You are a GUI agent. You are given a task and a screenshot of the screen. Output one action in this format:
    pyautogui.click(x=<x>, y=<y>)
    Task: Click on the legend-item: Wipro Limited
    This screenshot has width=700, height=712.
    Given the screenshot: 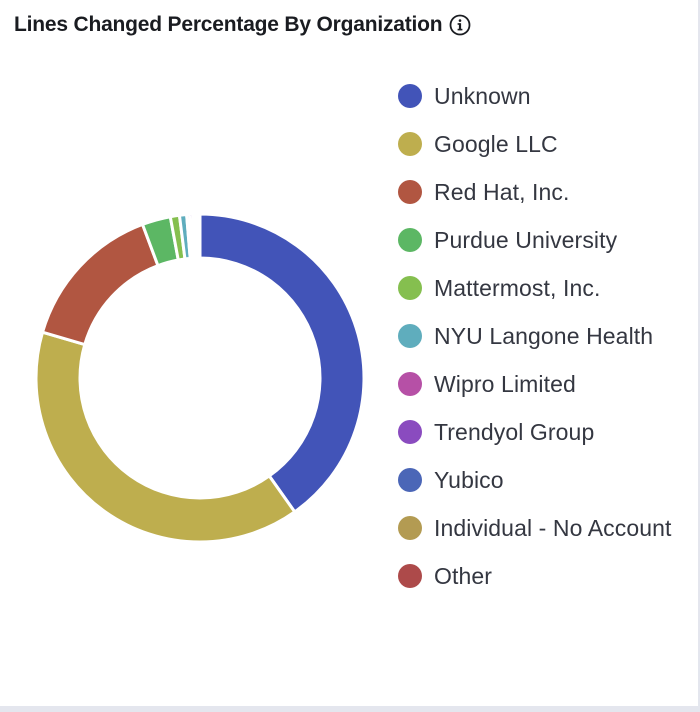 What is the action you would take?
    pyautogui.click(x=548, y=384)
    